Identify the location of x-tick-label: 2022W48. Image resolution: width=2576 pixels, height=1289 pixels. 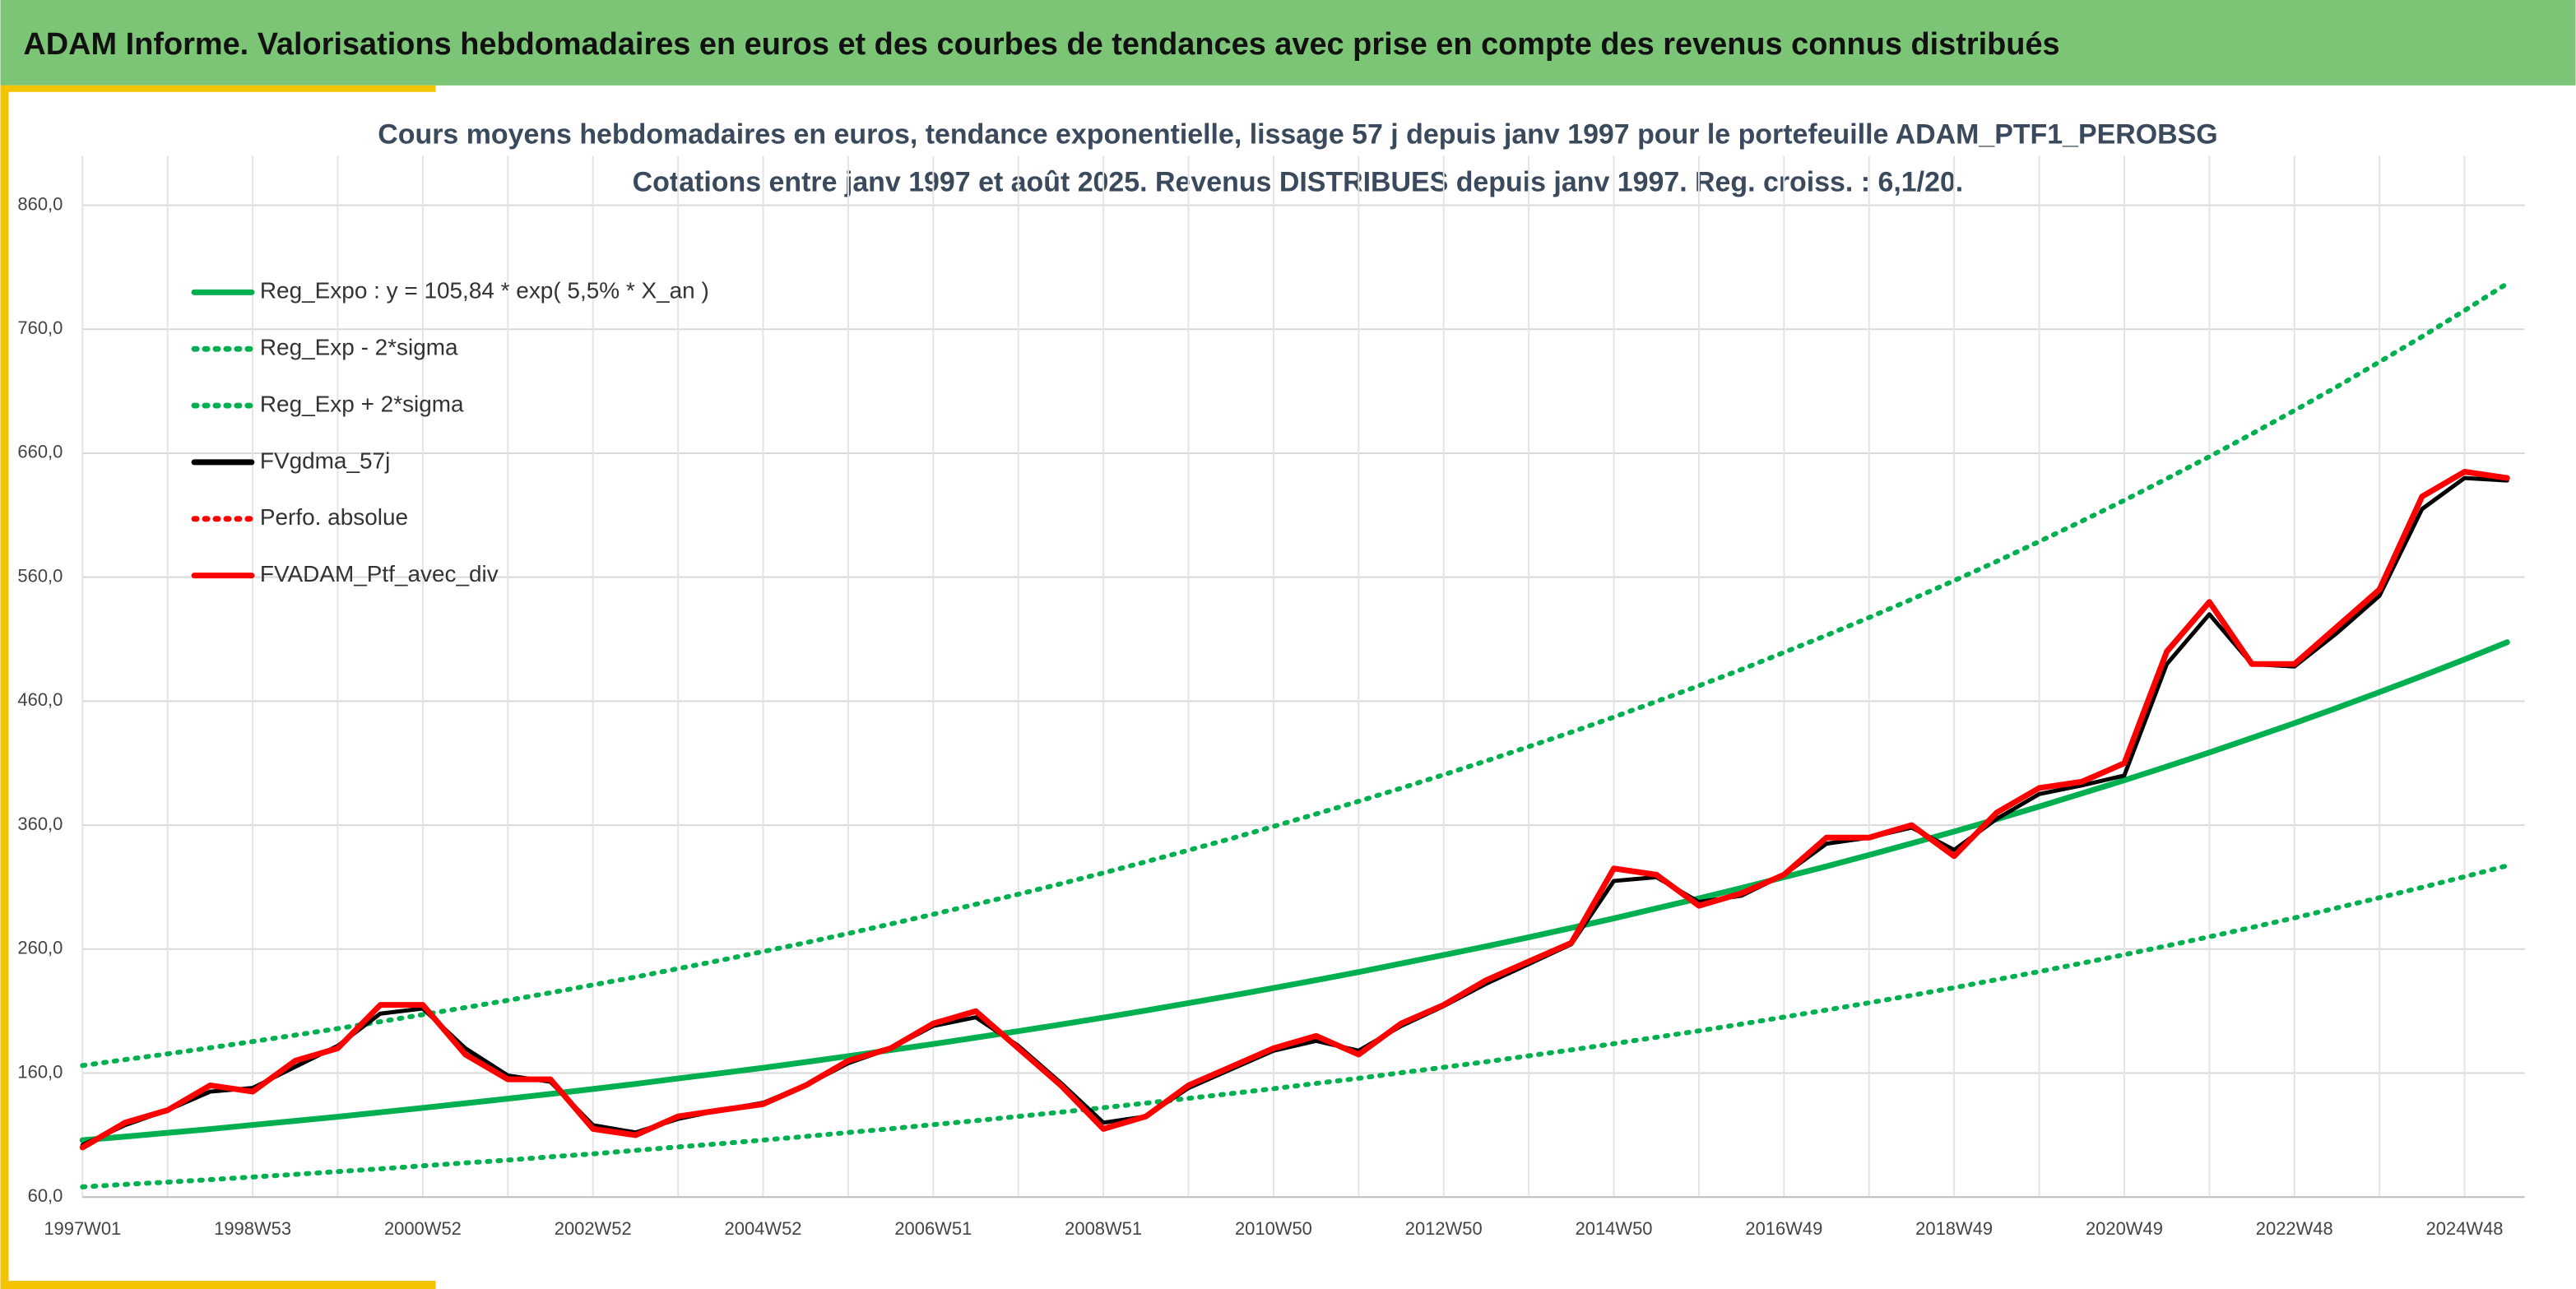
(2294, 1228).